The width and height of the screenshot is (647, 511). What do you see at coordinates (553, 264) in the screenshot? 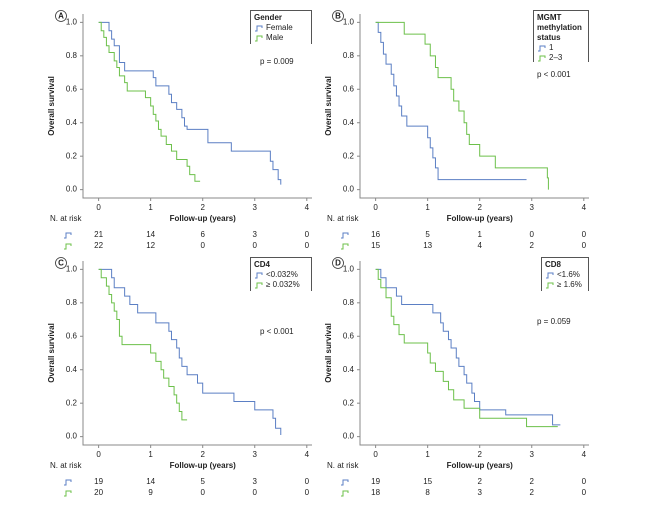
I see `legend-title: CD8` at bounding box center [553, 264].